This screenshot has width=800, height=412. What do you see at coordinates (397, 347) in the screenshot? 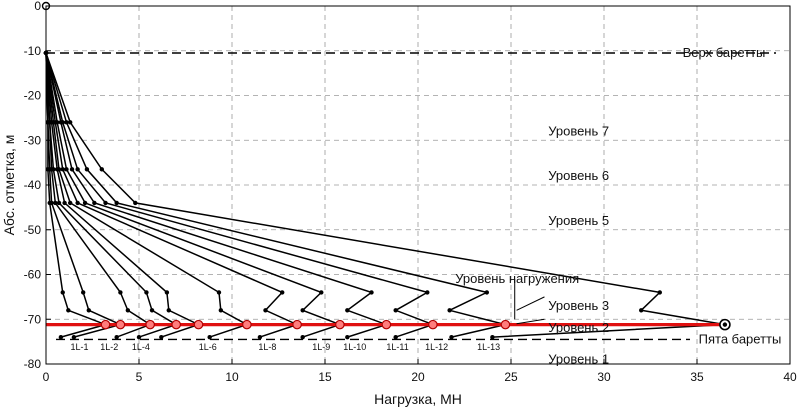
I see `load-step-label: 1L-11` at bounding box center [397, 347].